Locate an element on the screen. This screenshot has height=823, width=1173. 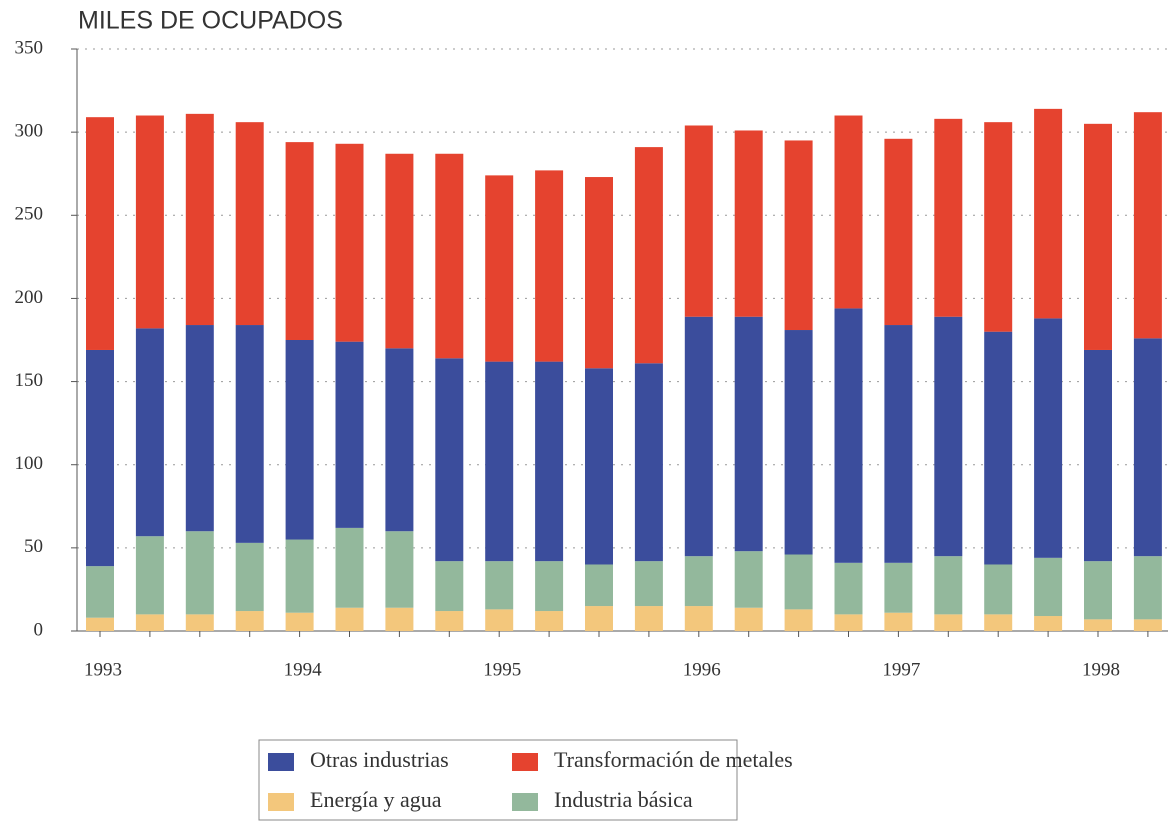
legend-box is located at coordinates (498, 780).